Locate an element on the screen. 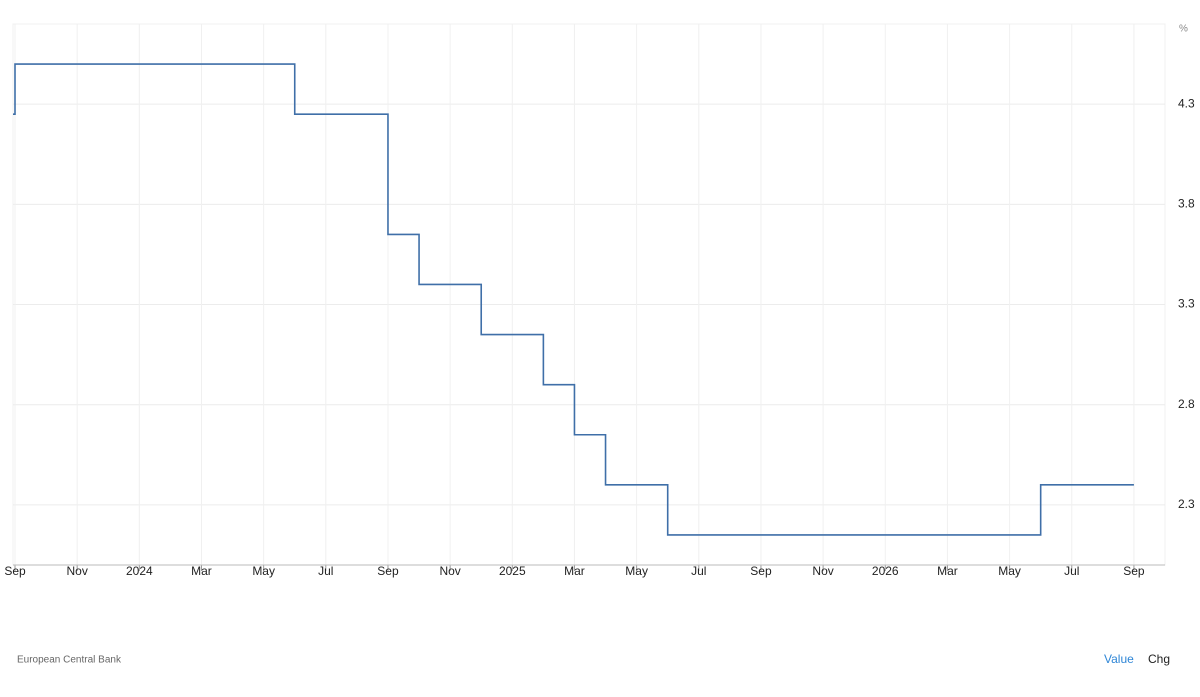 This screenshot has height=697, width=1200. y-tick-label: 2.8 is located at coordinates (1186, 404).